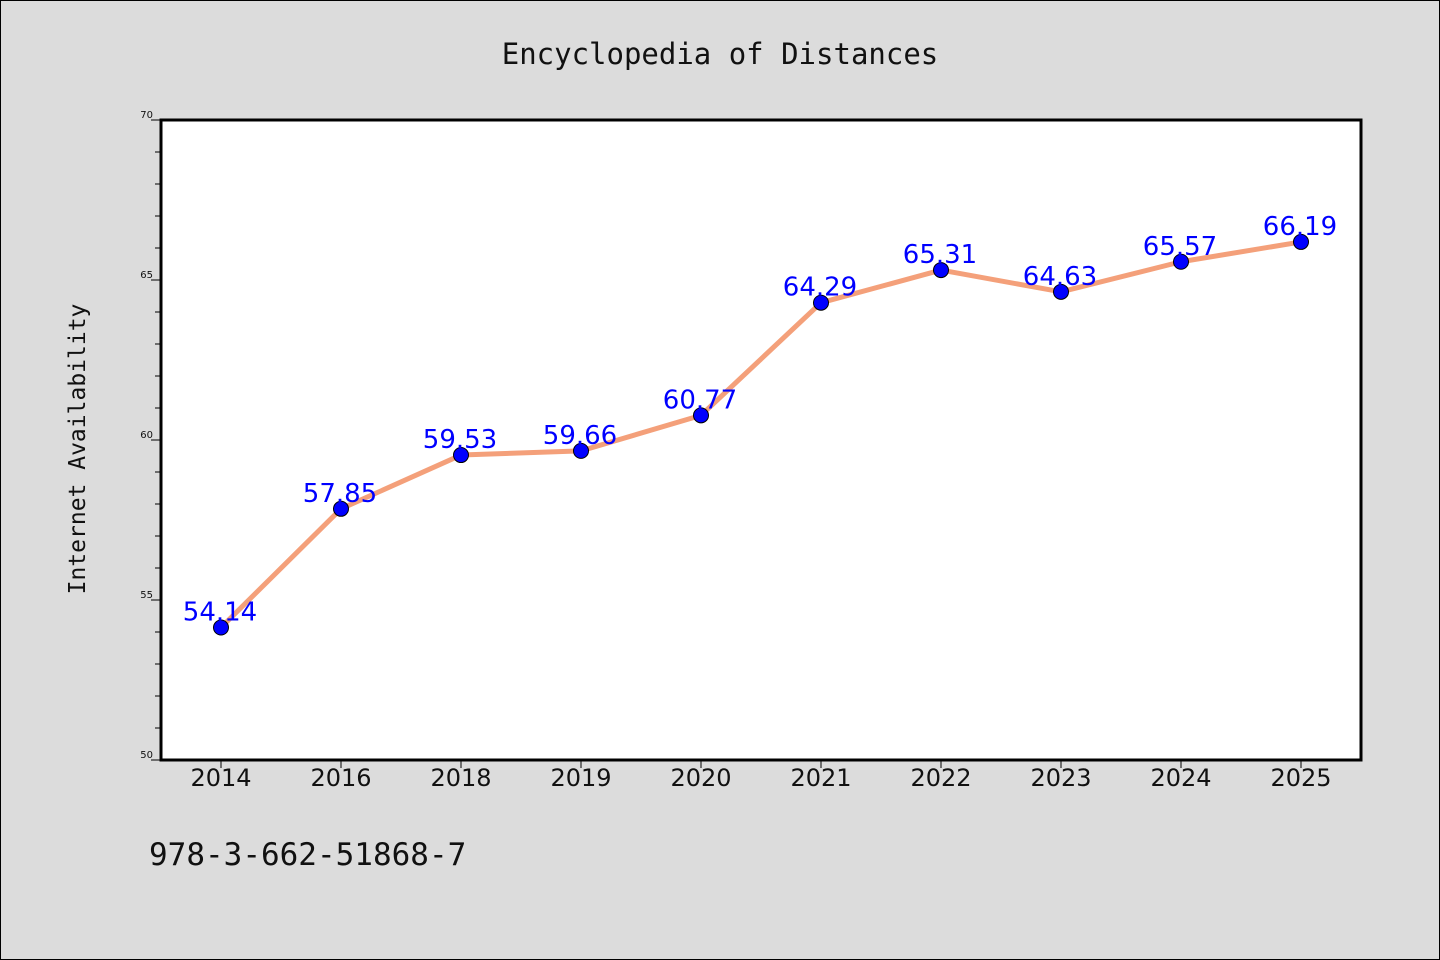 Image resolution: width=1440 pixels, height=960 pixels. I want to click on chart-title: Encyclopedia of Distances, so click(720, 54).